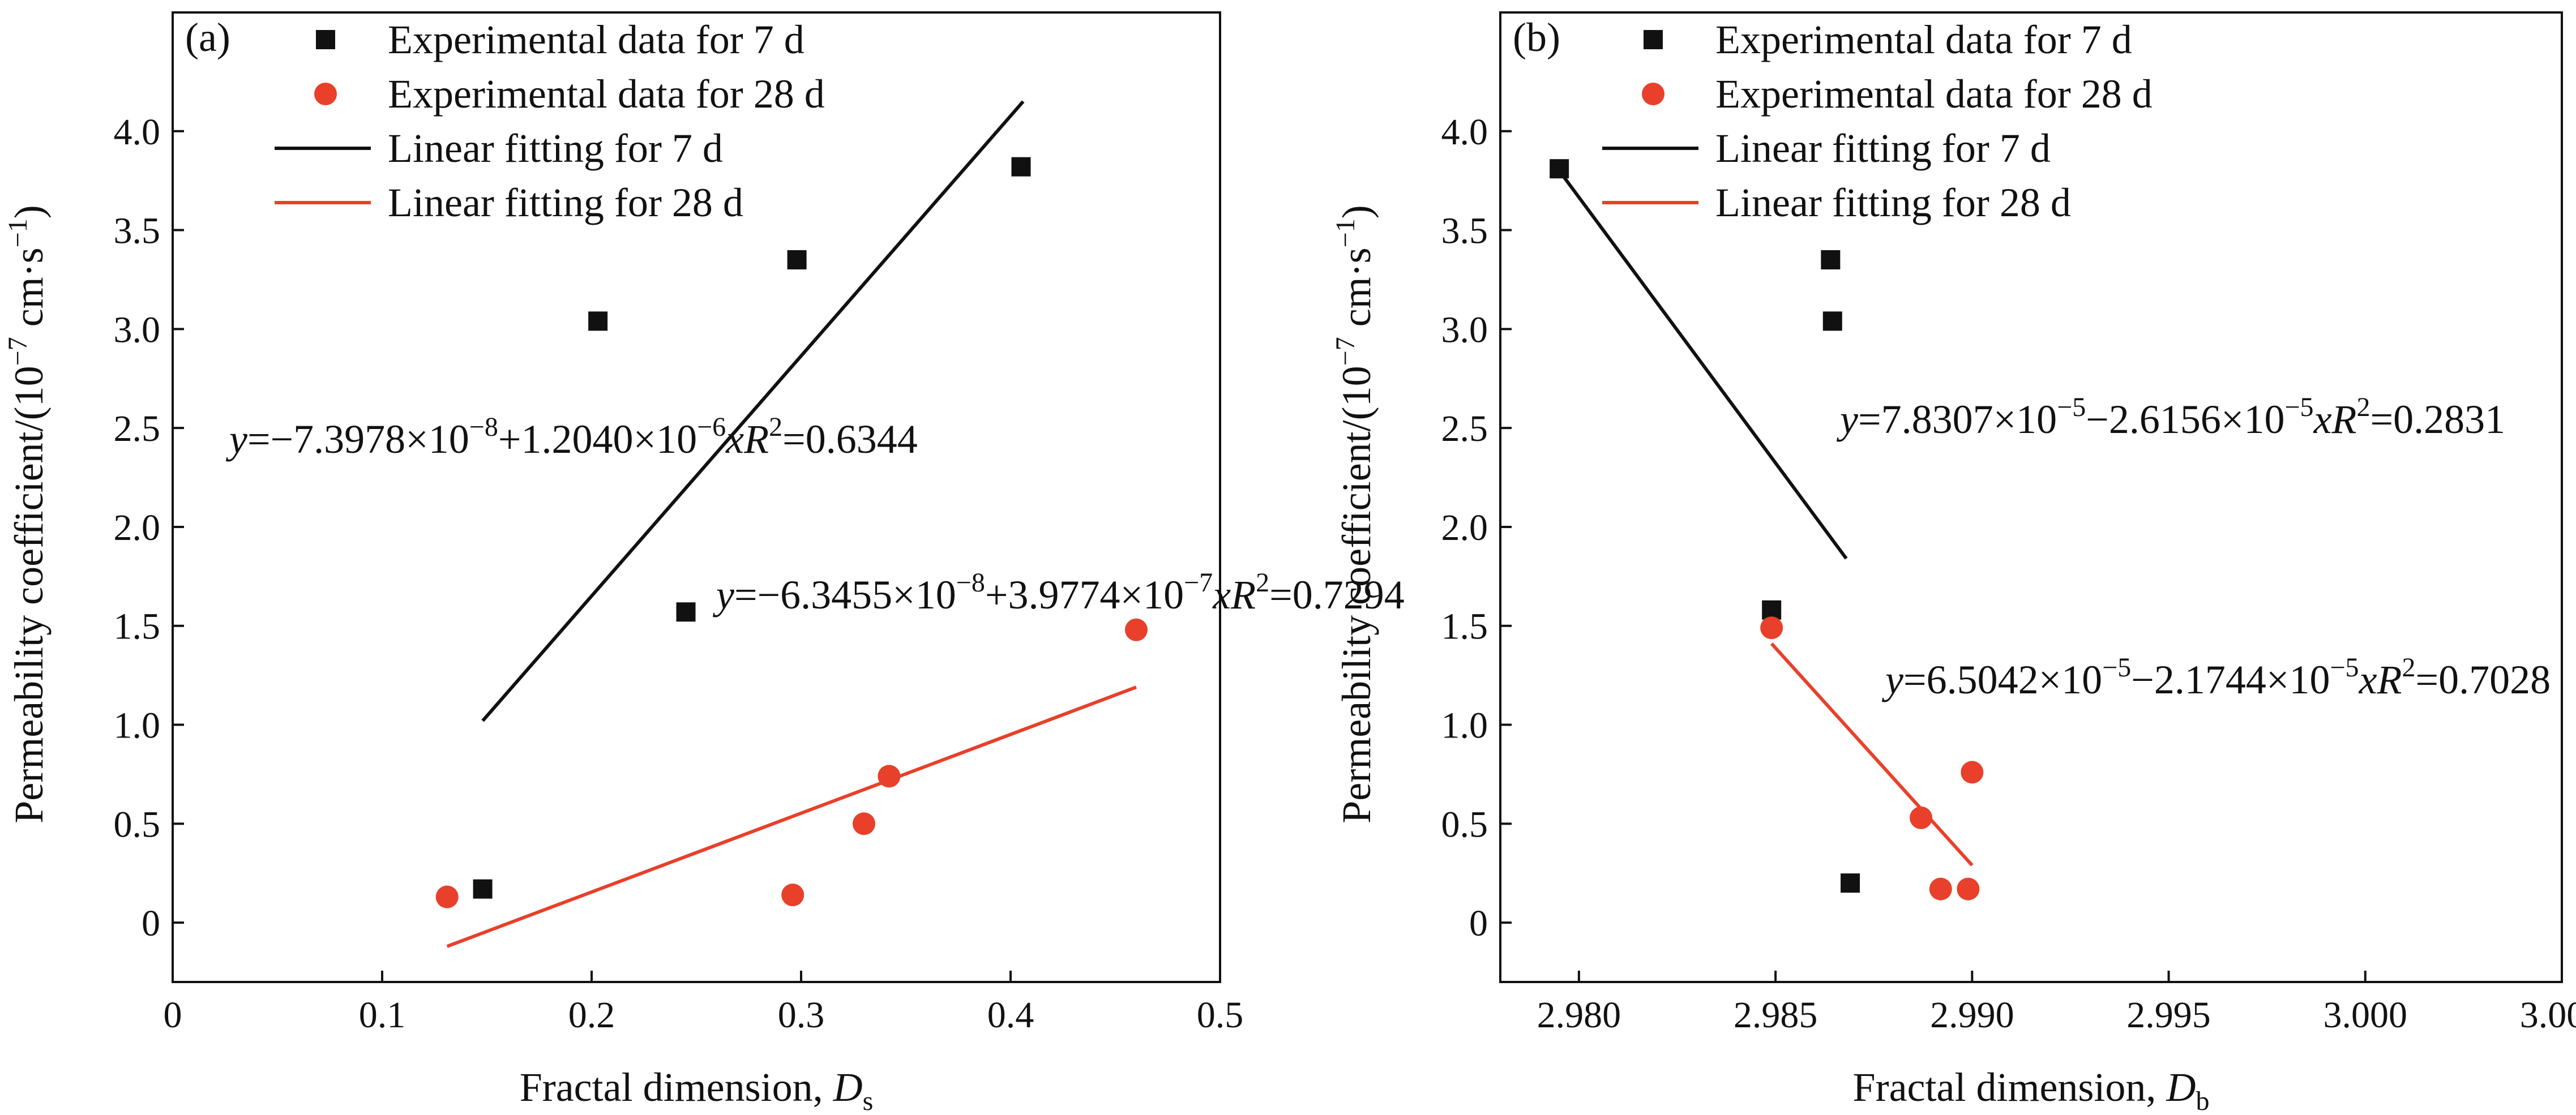 The width and height of the screenshot is (2576, 1115). Describe the element at coordinates (1010, 1015) in the screenshot. I see `x-tick-label: 0.4` at that location.